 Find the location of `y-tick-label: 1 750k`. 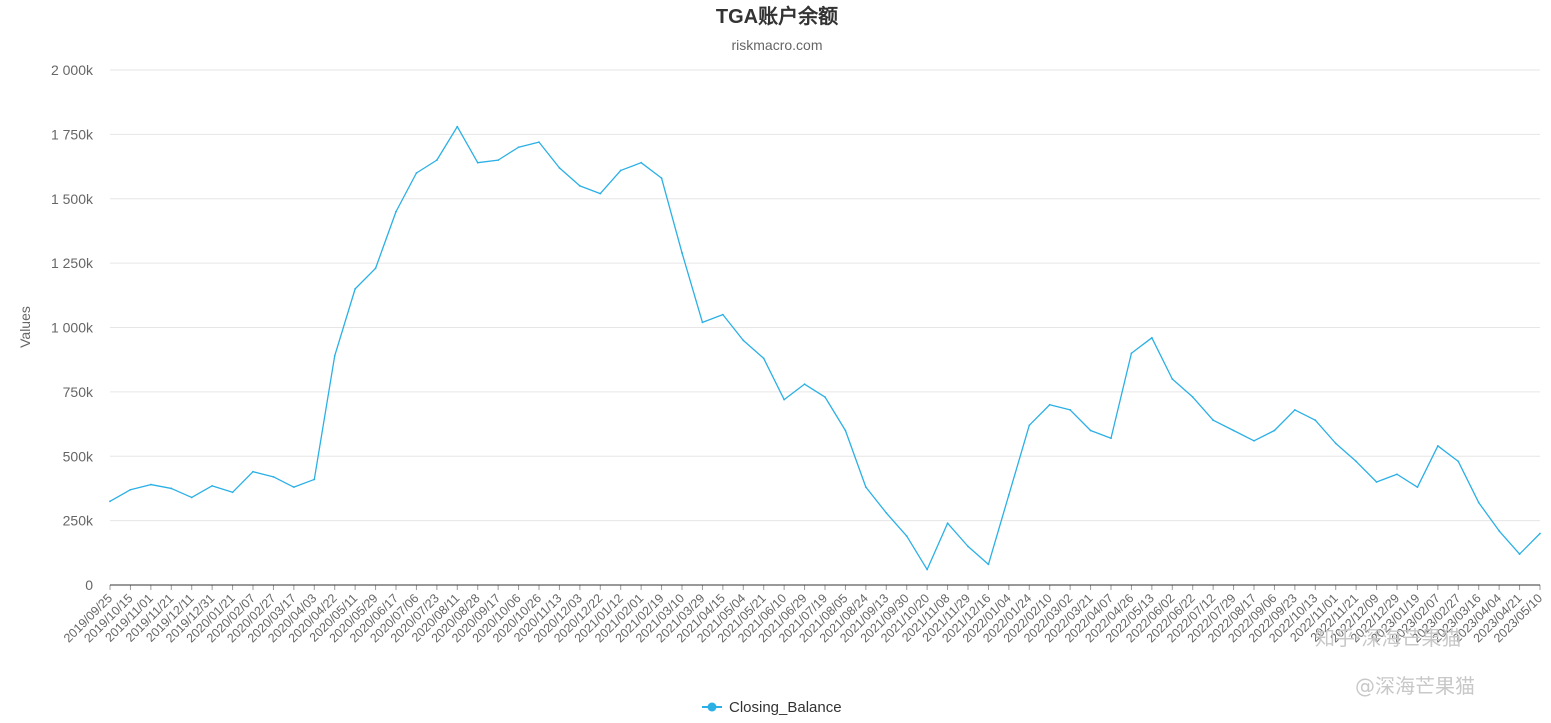

y-tick-label: 1 750k is located at coordinates (72, 134).